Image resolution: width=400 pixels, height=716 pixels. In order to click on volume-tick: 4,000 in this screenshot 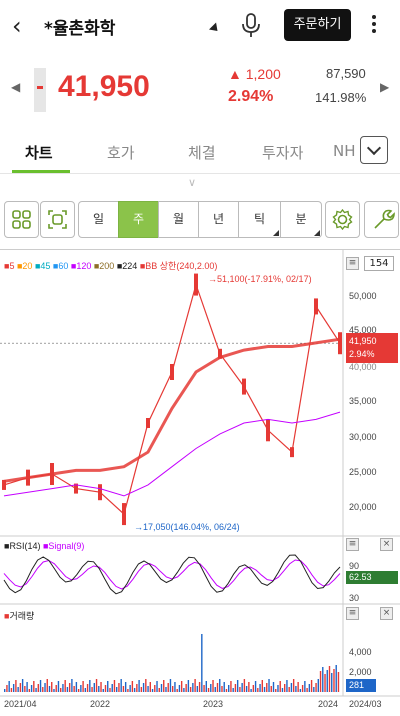, I will do `click(360, 652)`.